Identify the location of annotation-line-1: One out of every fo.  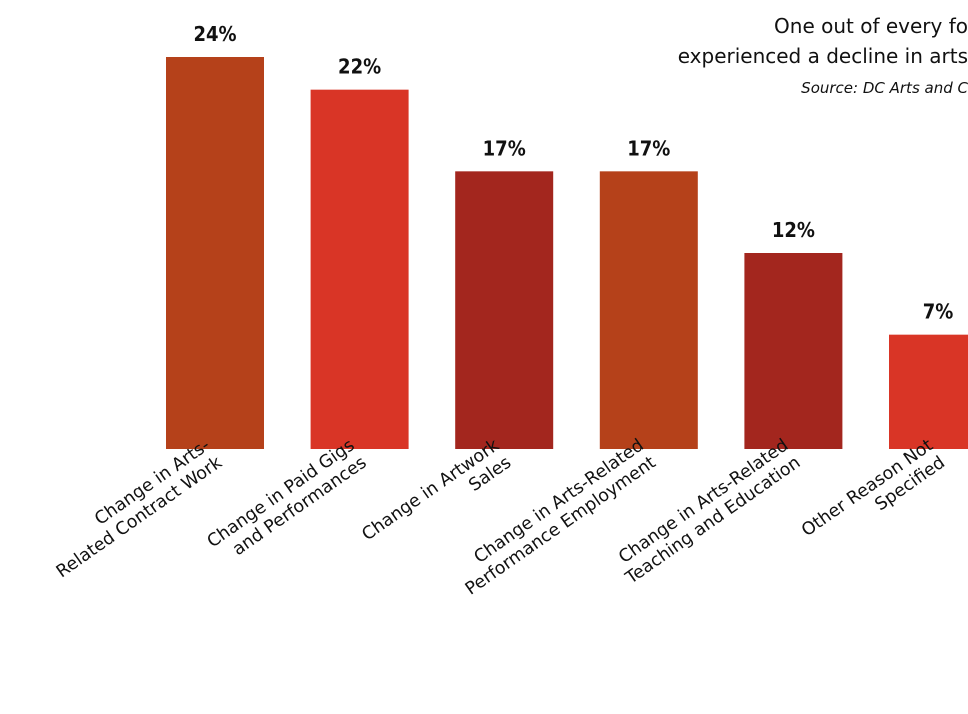
(871, 26).